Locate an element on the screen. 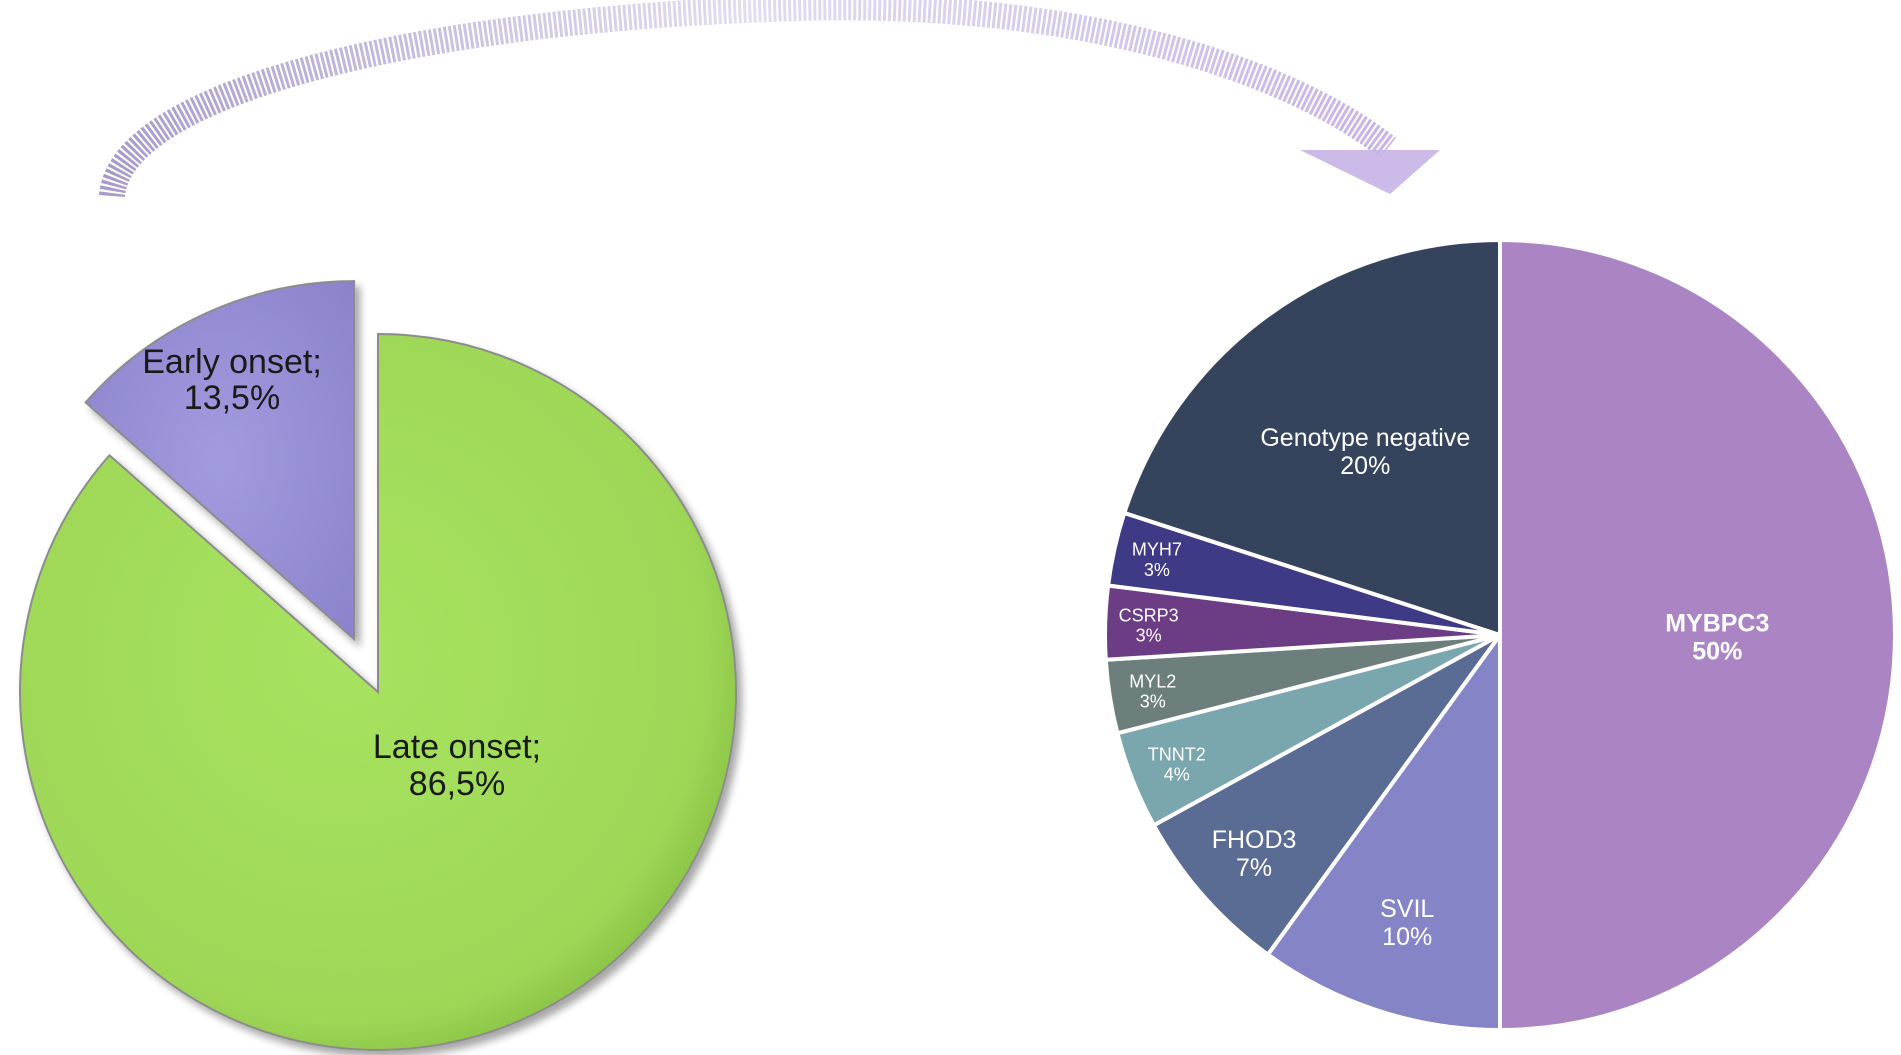  tnnt2-value: 4% is located at coordinates (1177, 774).